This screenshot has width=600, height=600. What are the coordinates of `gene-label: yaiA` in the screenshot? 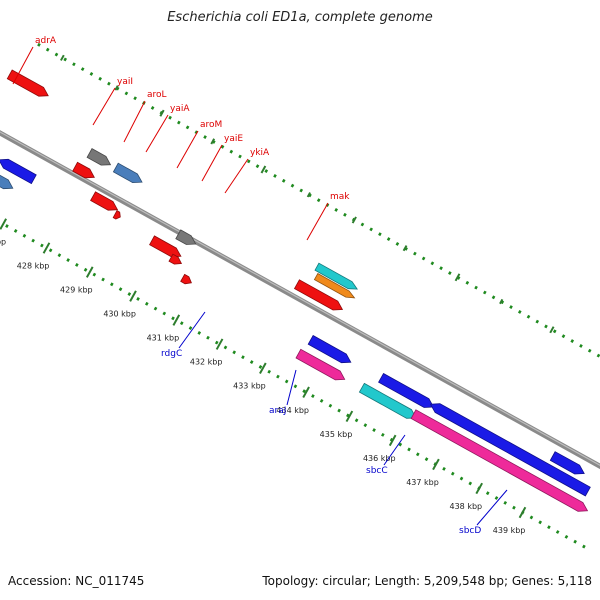 It's located at (180, 109).